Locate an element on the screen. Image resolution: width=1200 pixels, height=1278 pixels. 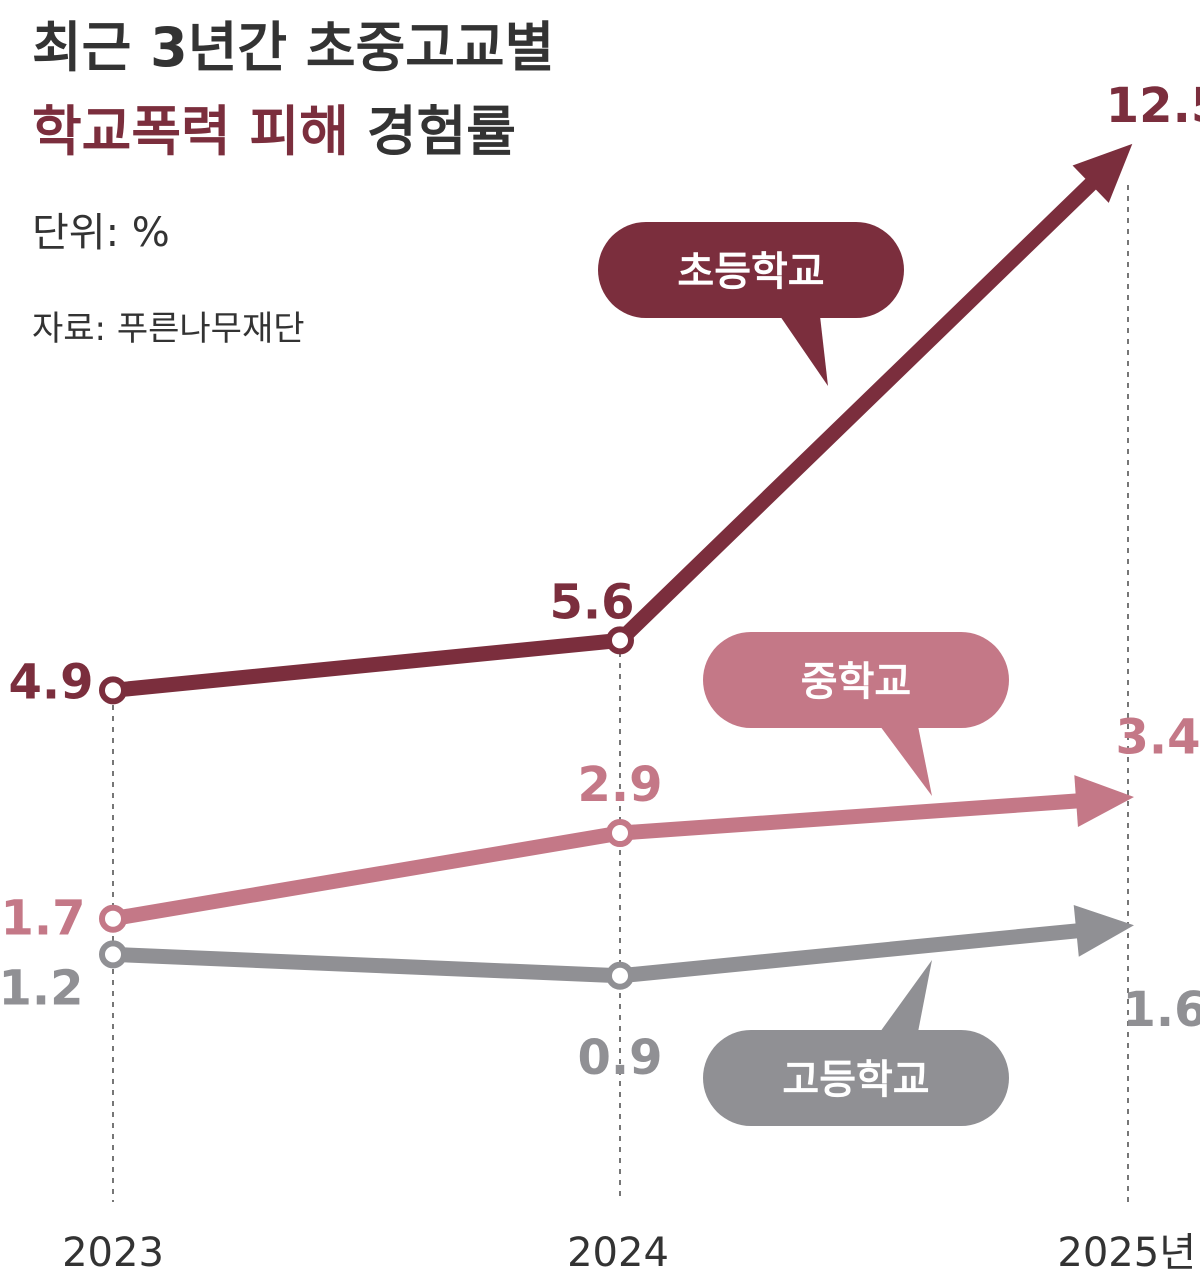
chart-title-highlight: 학교폭력 피해 is located at coordinates (190, 131).